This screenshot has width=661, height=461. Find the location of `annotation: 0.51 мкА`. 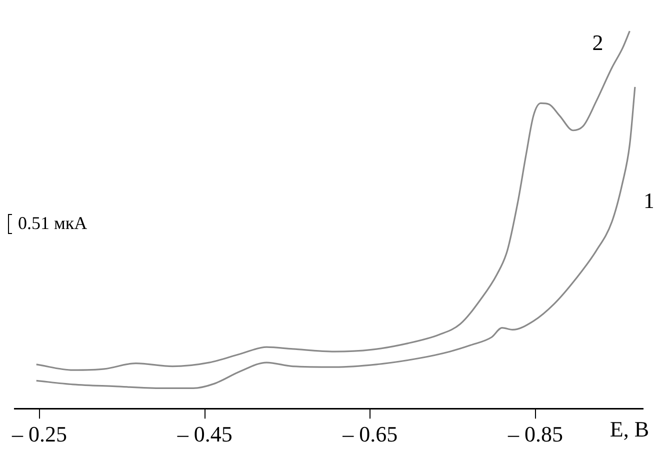

annotation: 0.51 мкА is located at coordinates (53, 223).